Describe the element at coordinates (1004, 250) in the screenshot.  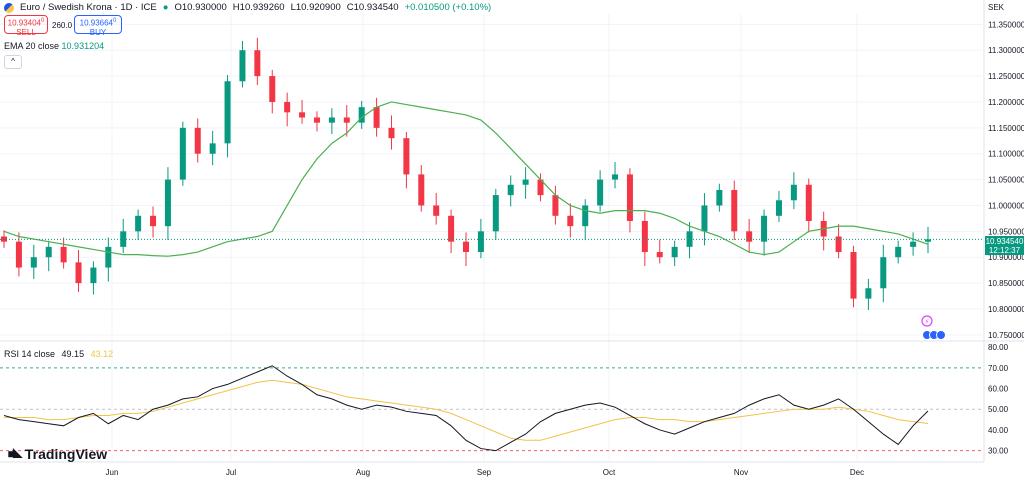
I see `bar-countdown: 12:12:37` at that location.